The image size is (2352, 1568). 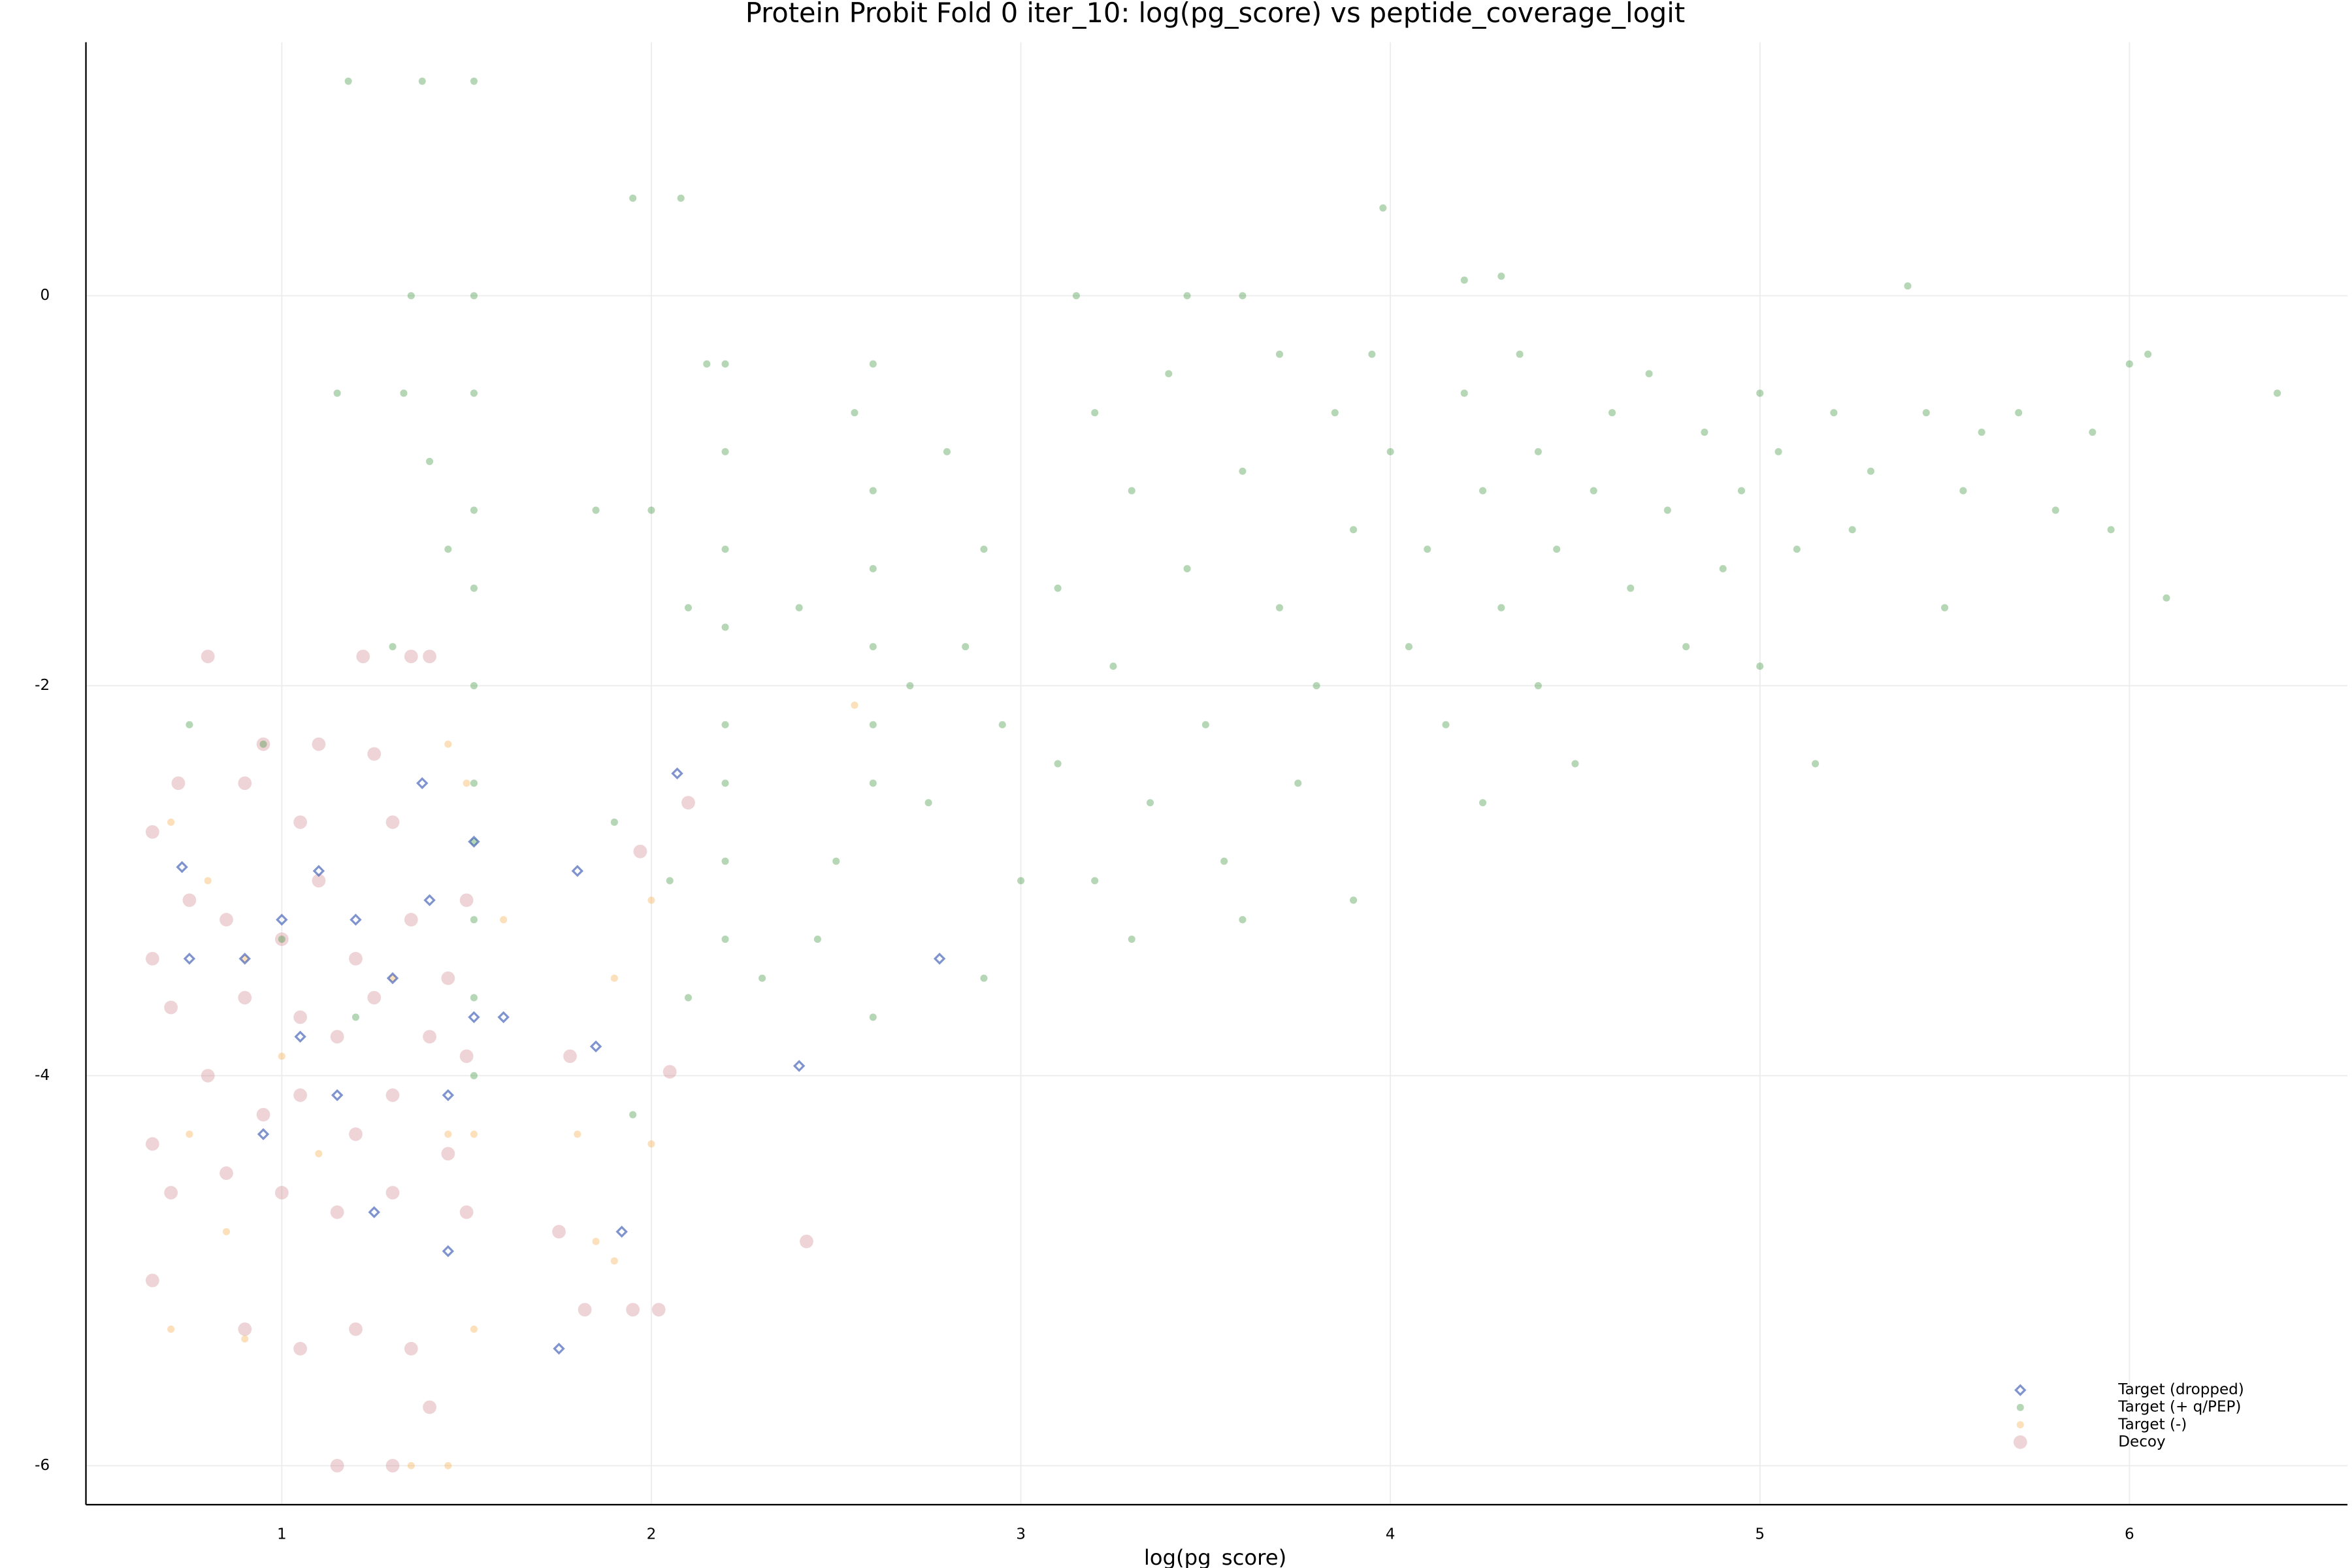 I want to click on x-tick-label: 2, so click(x=652, y=1534).